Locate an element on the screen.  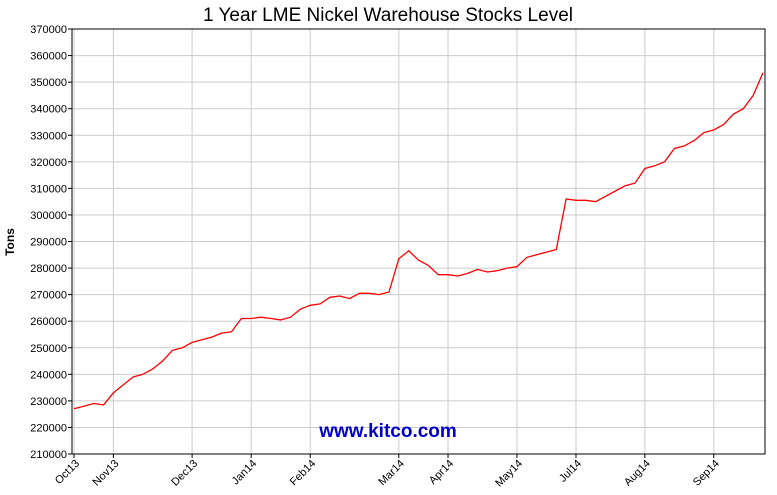
y-tick-label: 280000 is located at coordinates (48, 269).